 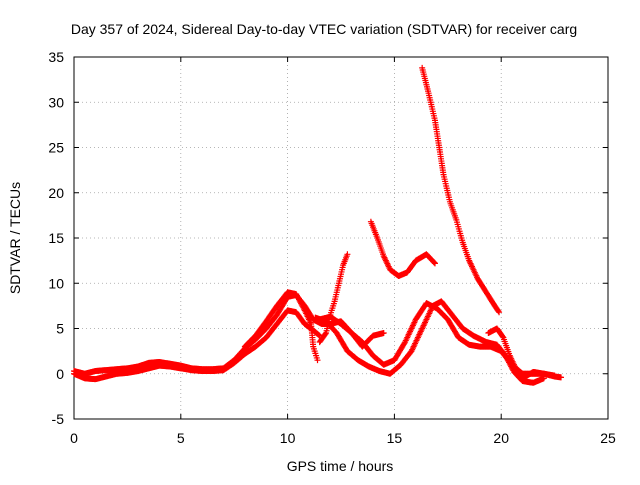 What do you see at coordinates (181, 438) in the screenshot?
I see `x-tick-label: 5` at bounding box center [181, 438].